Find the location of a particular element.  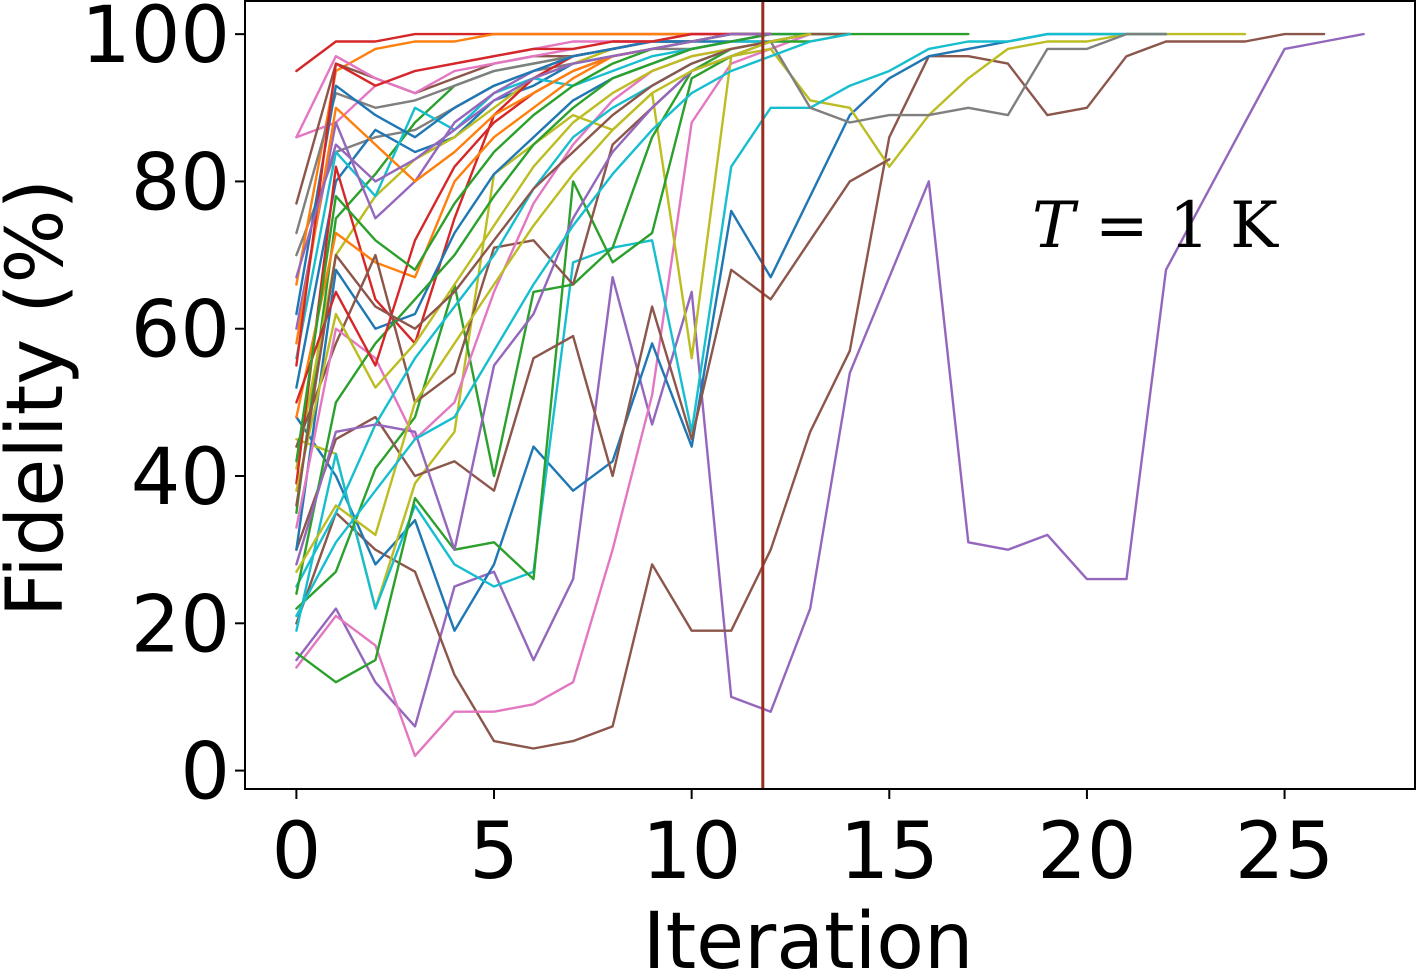

y-tick-label: 0 is located at coordinates (205, 773).